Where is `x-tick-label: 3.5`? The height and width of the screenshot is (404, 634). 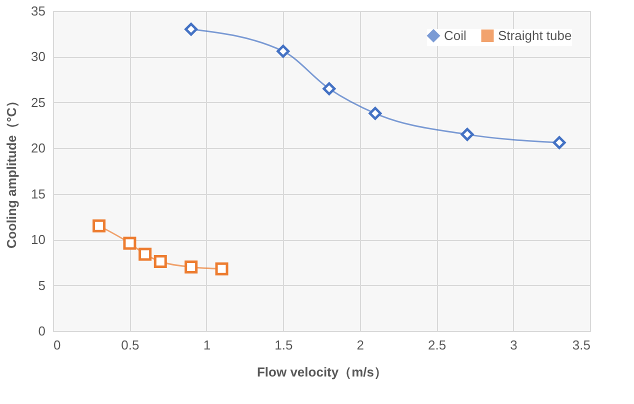 x-tick-label: 3.5 is located at coordinates (581, 345).